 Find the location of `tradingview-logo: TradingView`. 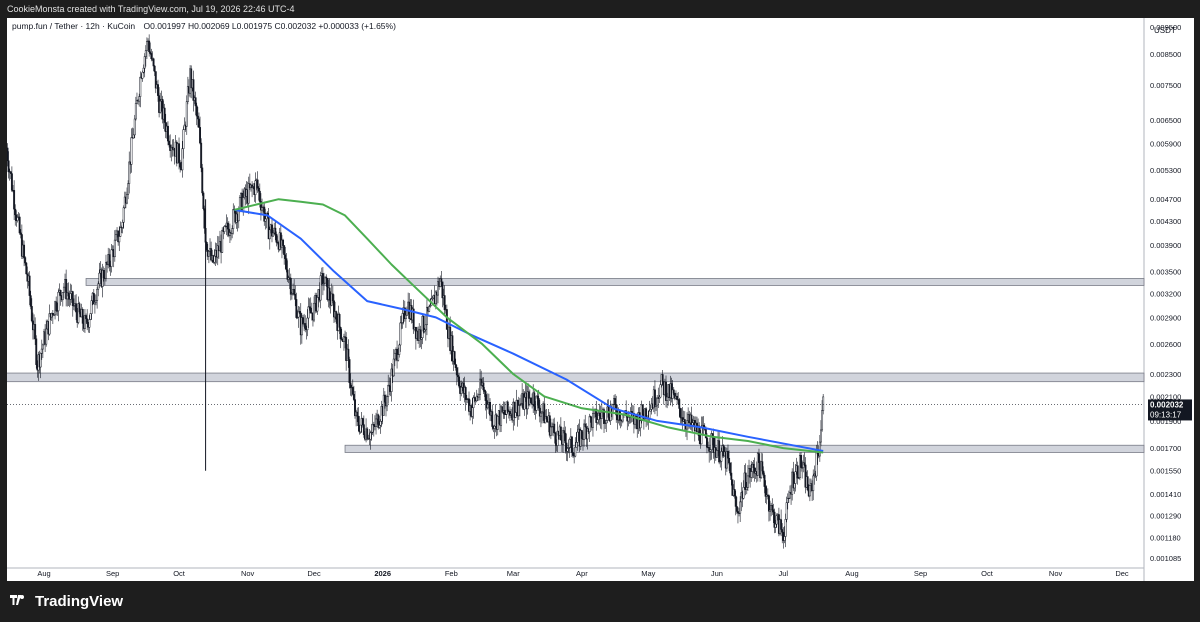

tradingview-logo: TradingView is located at coordinates (66, 601).